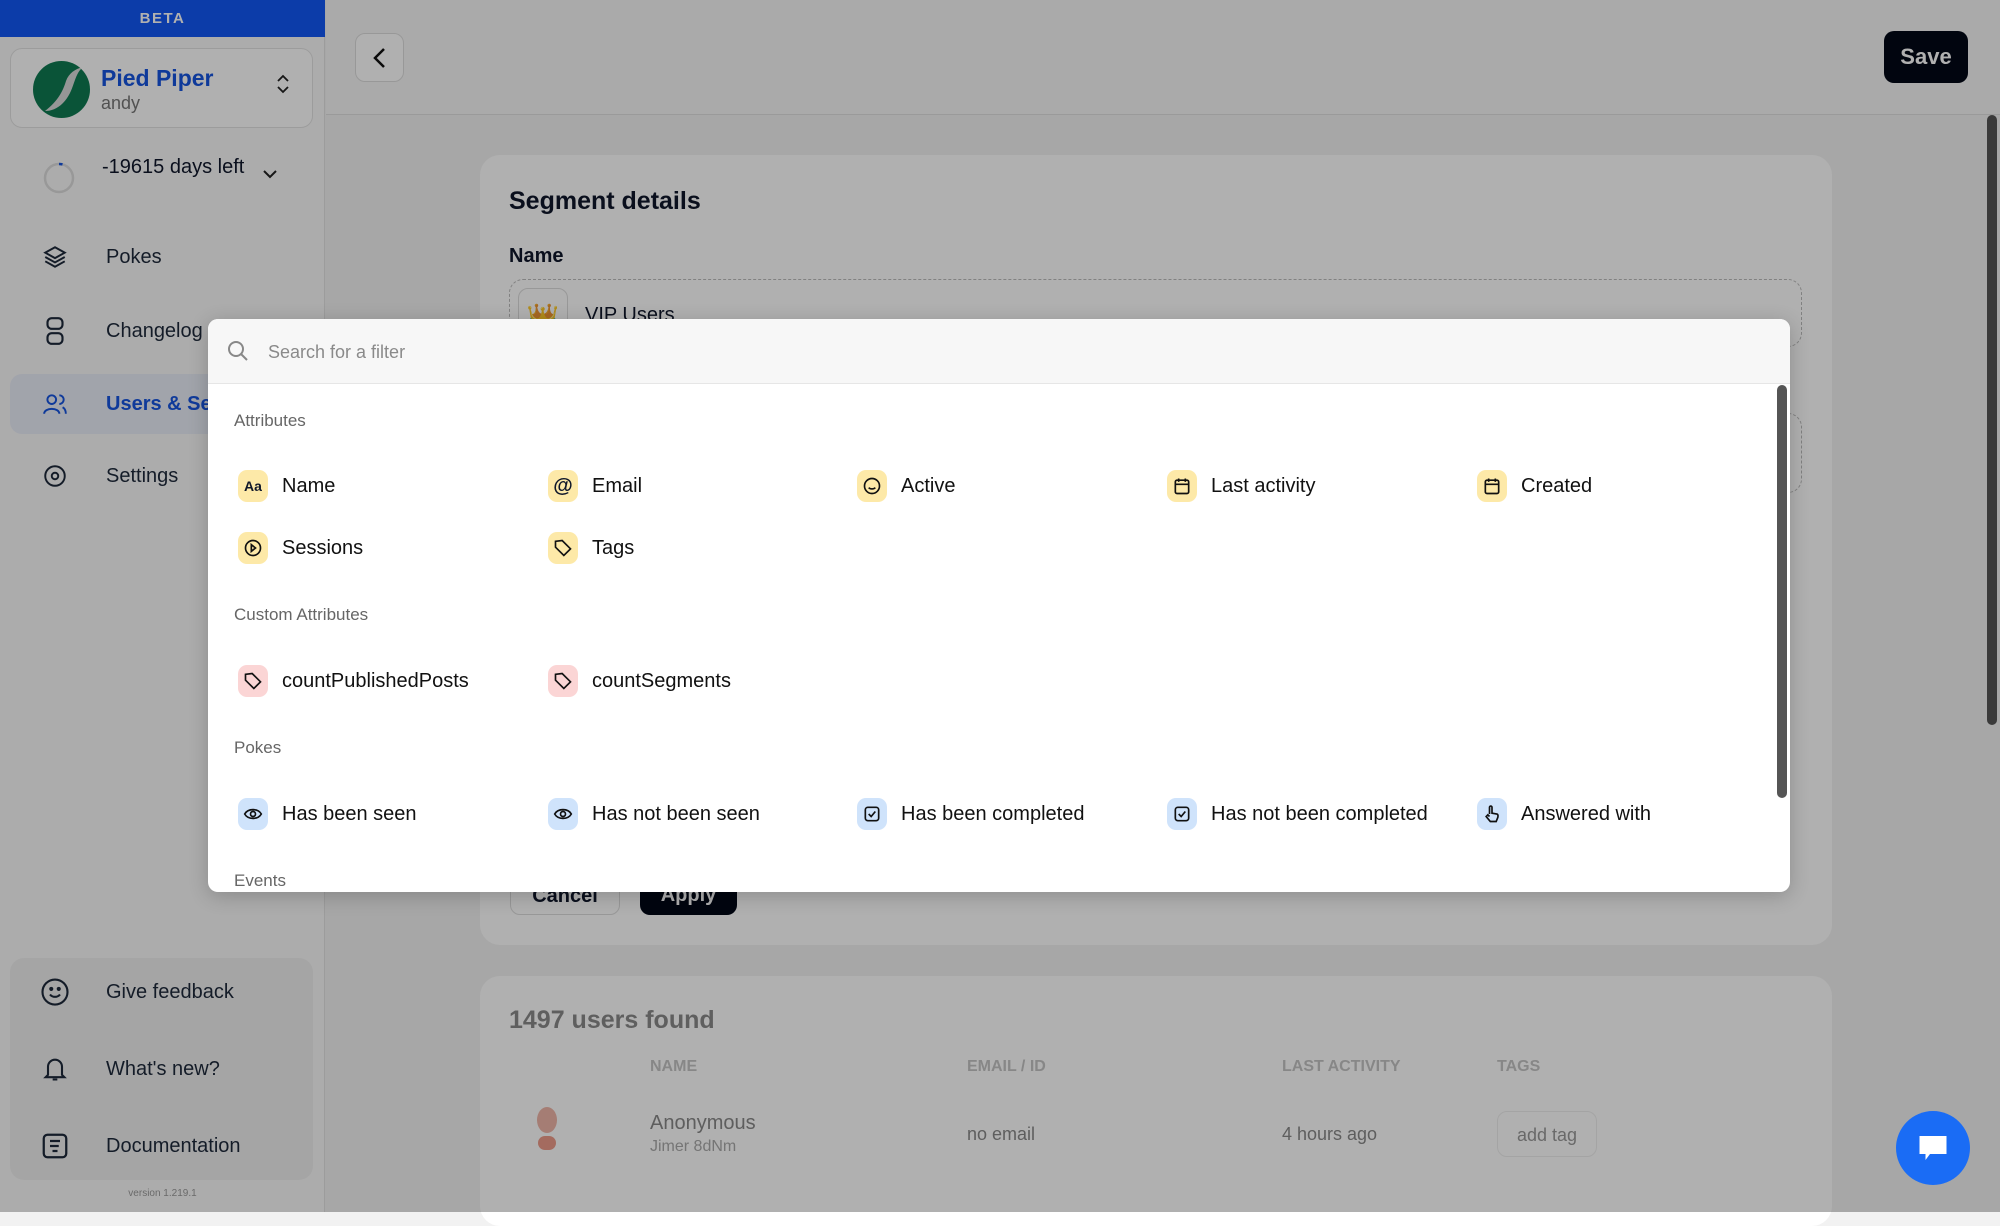 Image resolution: width=2000 pixels, height=1226 pixels. Describe the element at coordinates (173, 167) in the screenshot. I see `trial-days-text: -19615 days left` at that location.